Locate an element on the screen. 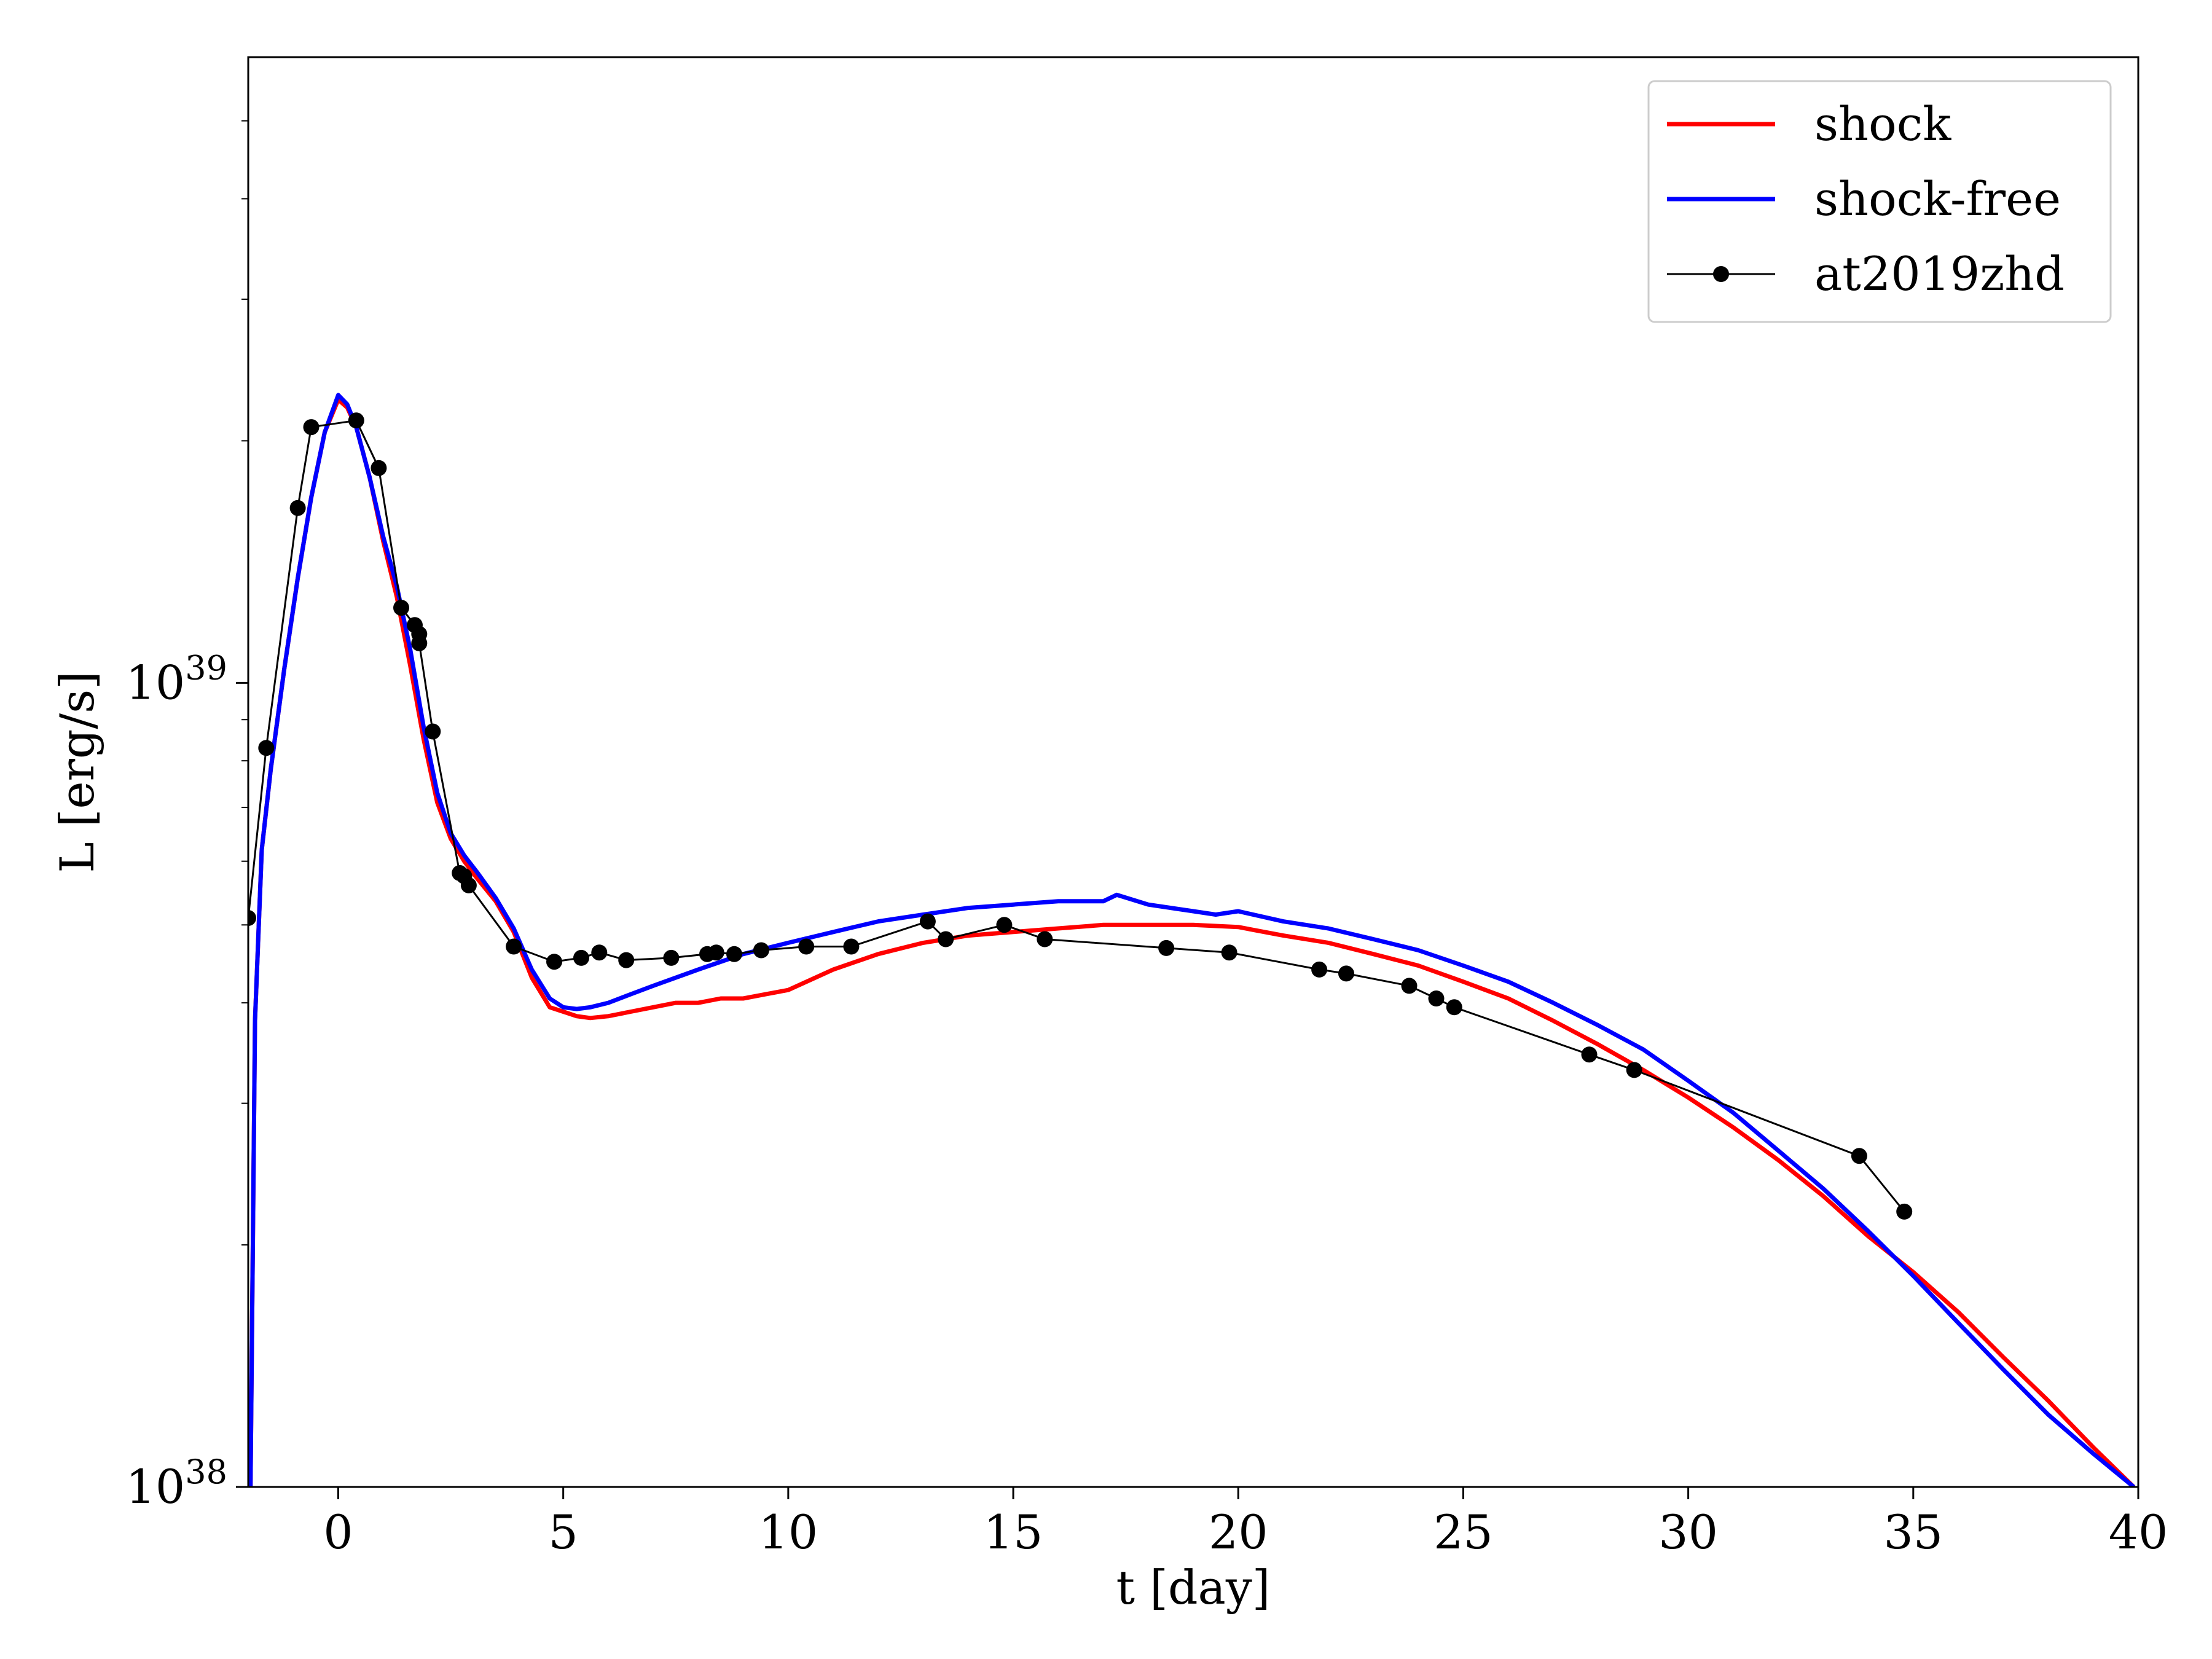  x-tick-label: 20 is located at coordinates (1238, 1532).